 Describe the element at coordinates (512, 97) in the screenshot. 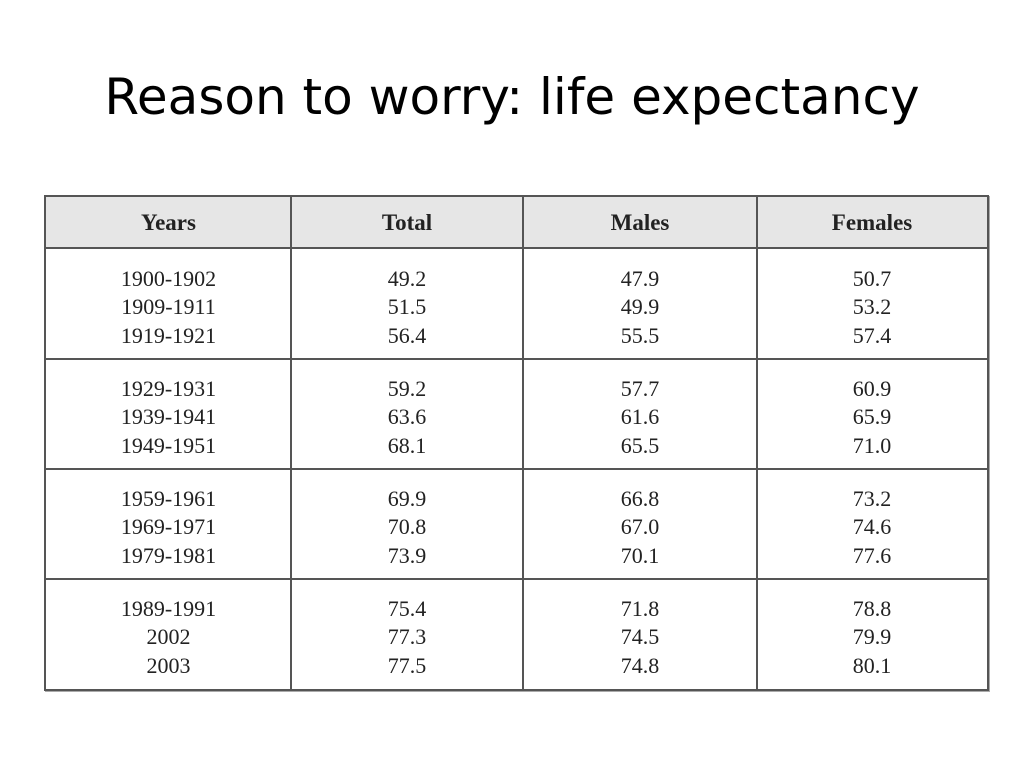

I see `slide-title: Reason to worry: life expectancy` at that location.